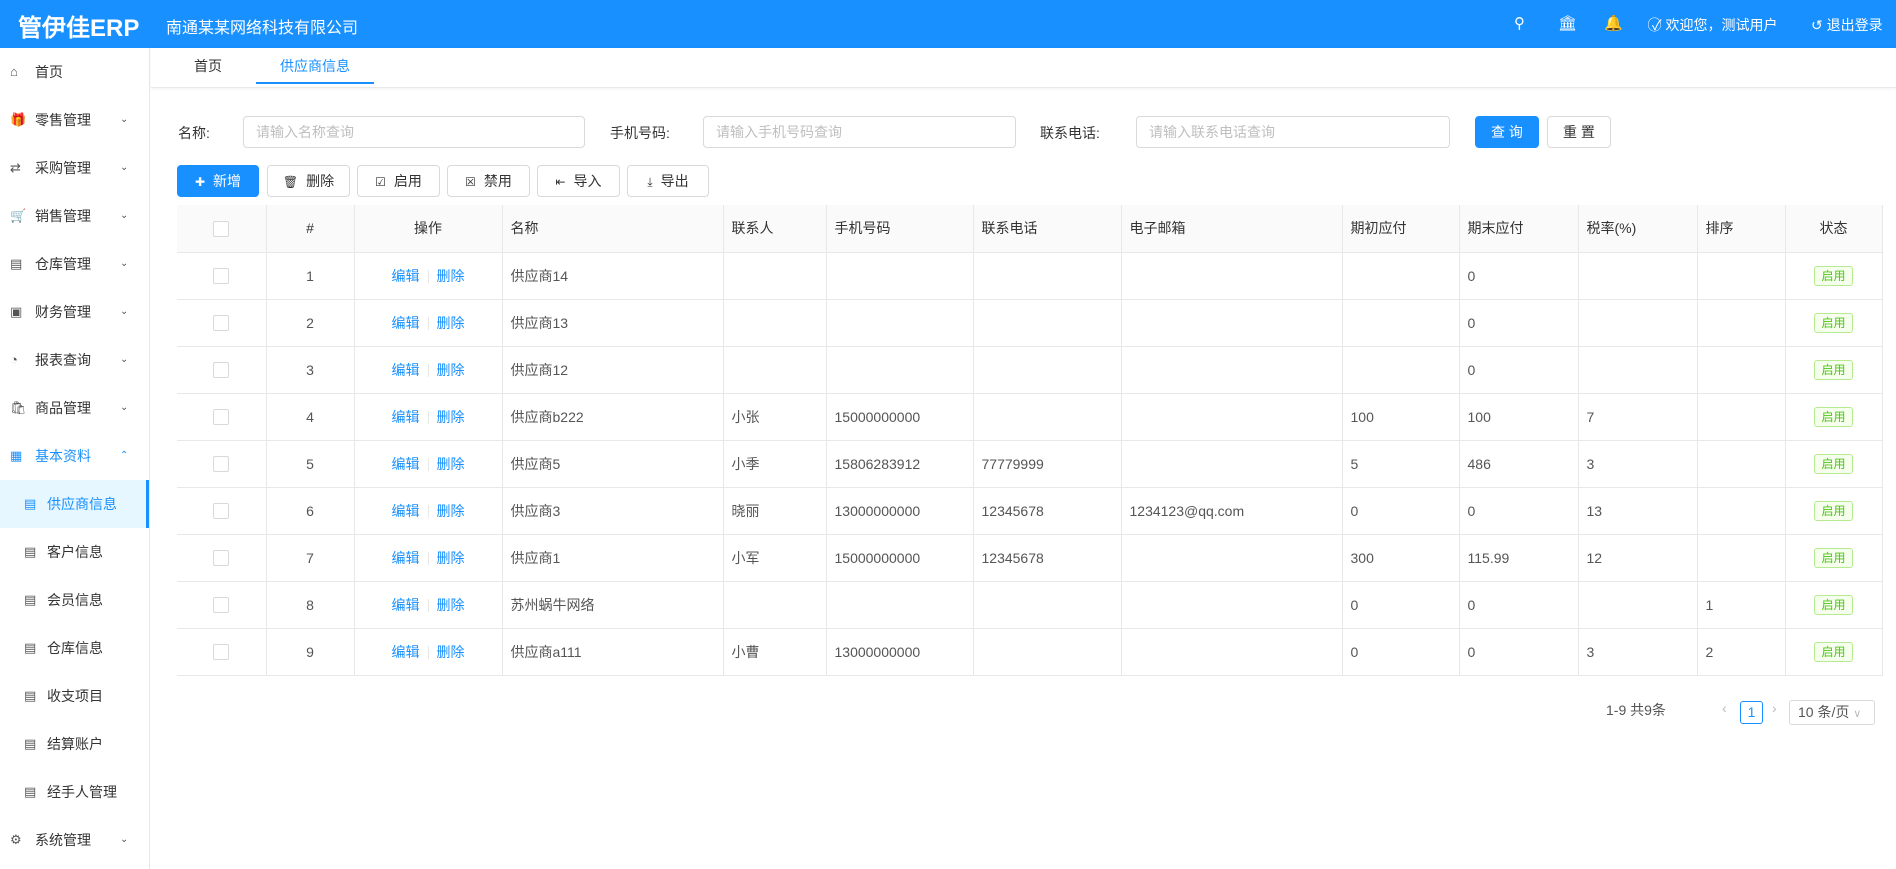 The height and width of the screenshot is (869, 1896). I want to click on sidebar-item: 🎁 零售管理 ⌄, so click(74, 120).